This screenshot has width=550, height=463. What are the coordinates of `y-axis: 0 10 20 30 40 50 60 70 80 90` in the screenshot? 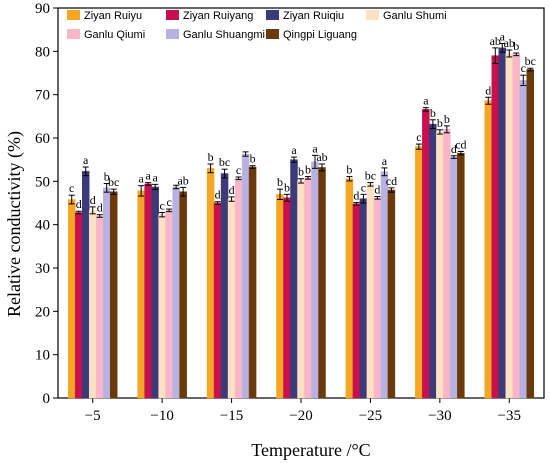 It's located at (46, 204).